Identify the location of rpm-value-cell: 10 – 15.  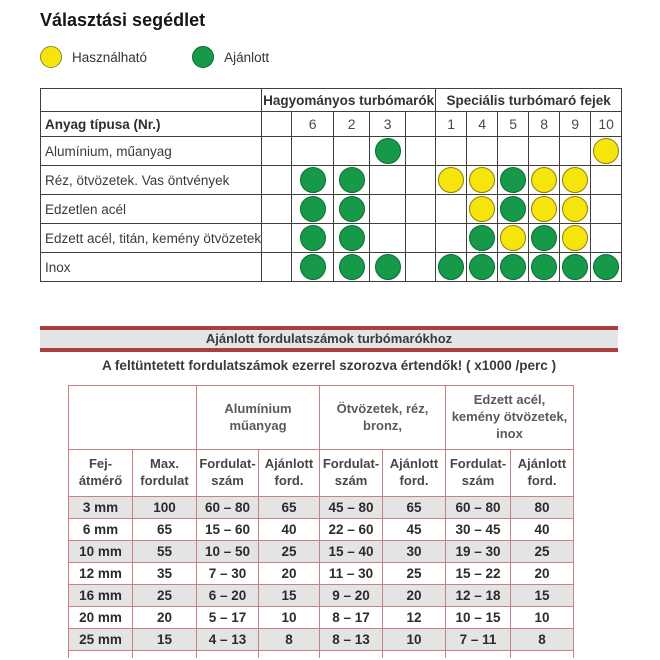
(478, 617).